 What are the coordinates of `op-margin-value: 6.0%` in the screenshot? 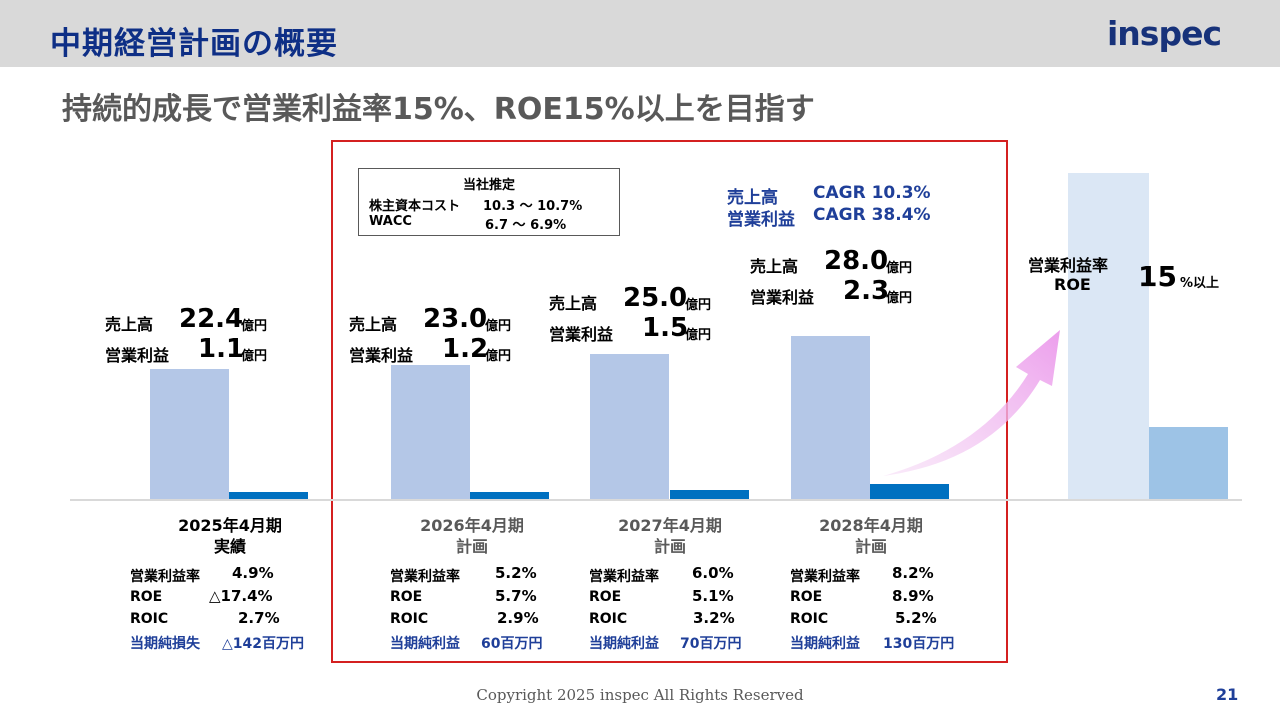 It's located at (713, 573).